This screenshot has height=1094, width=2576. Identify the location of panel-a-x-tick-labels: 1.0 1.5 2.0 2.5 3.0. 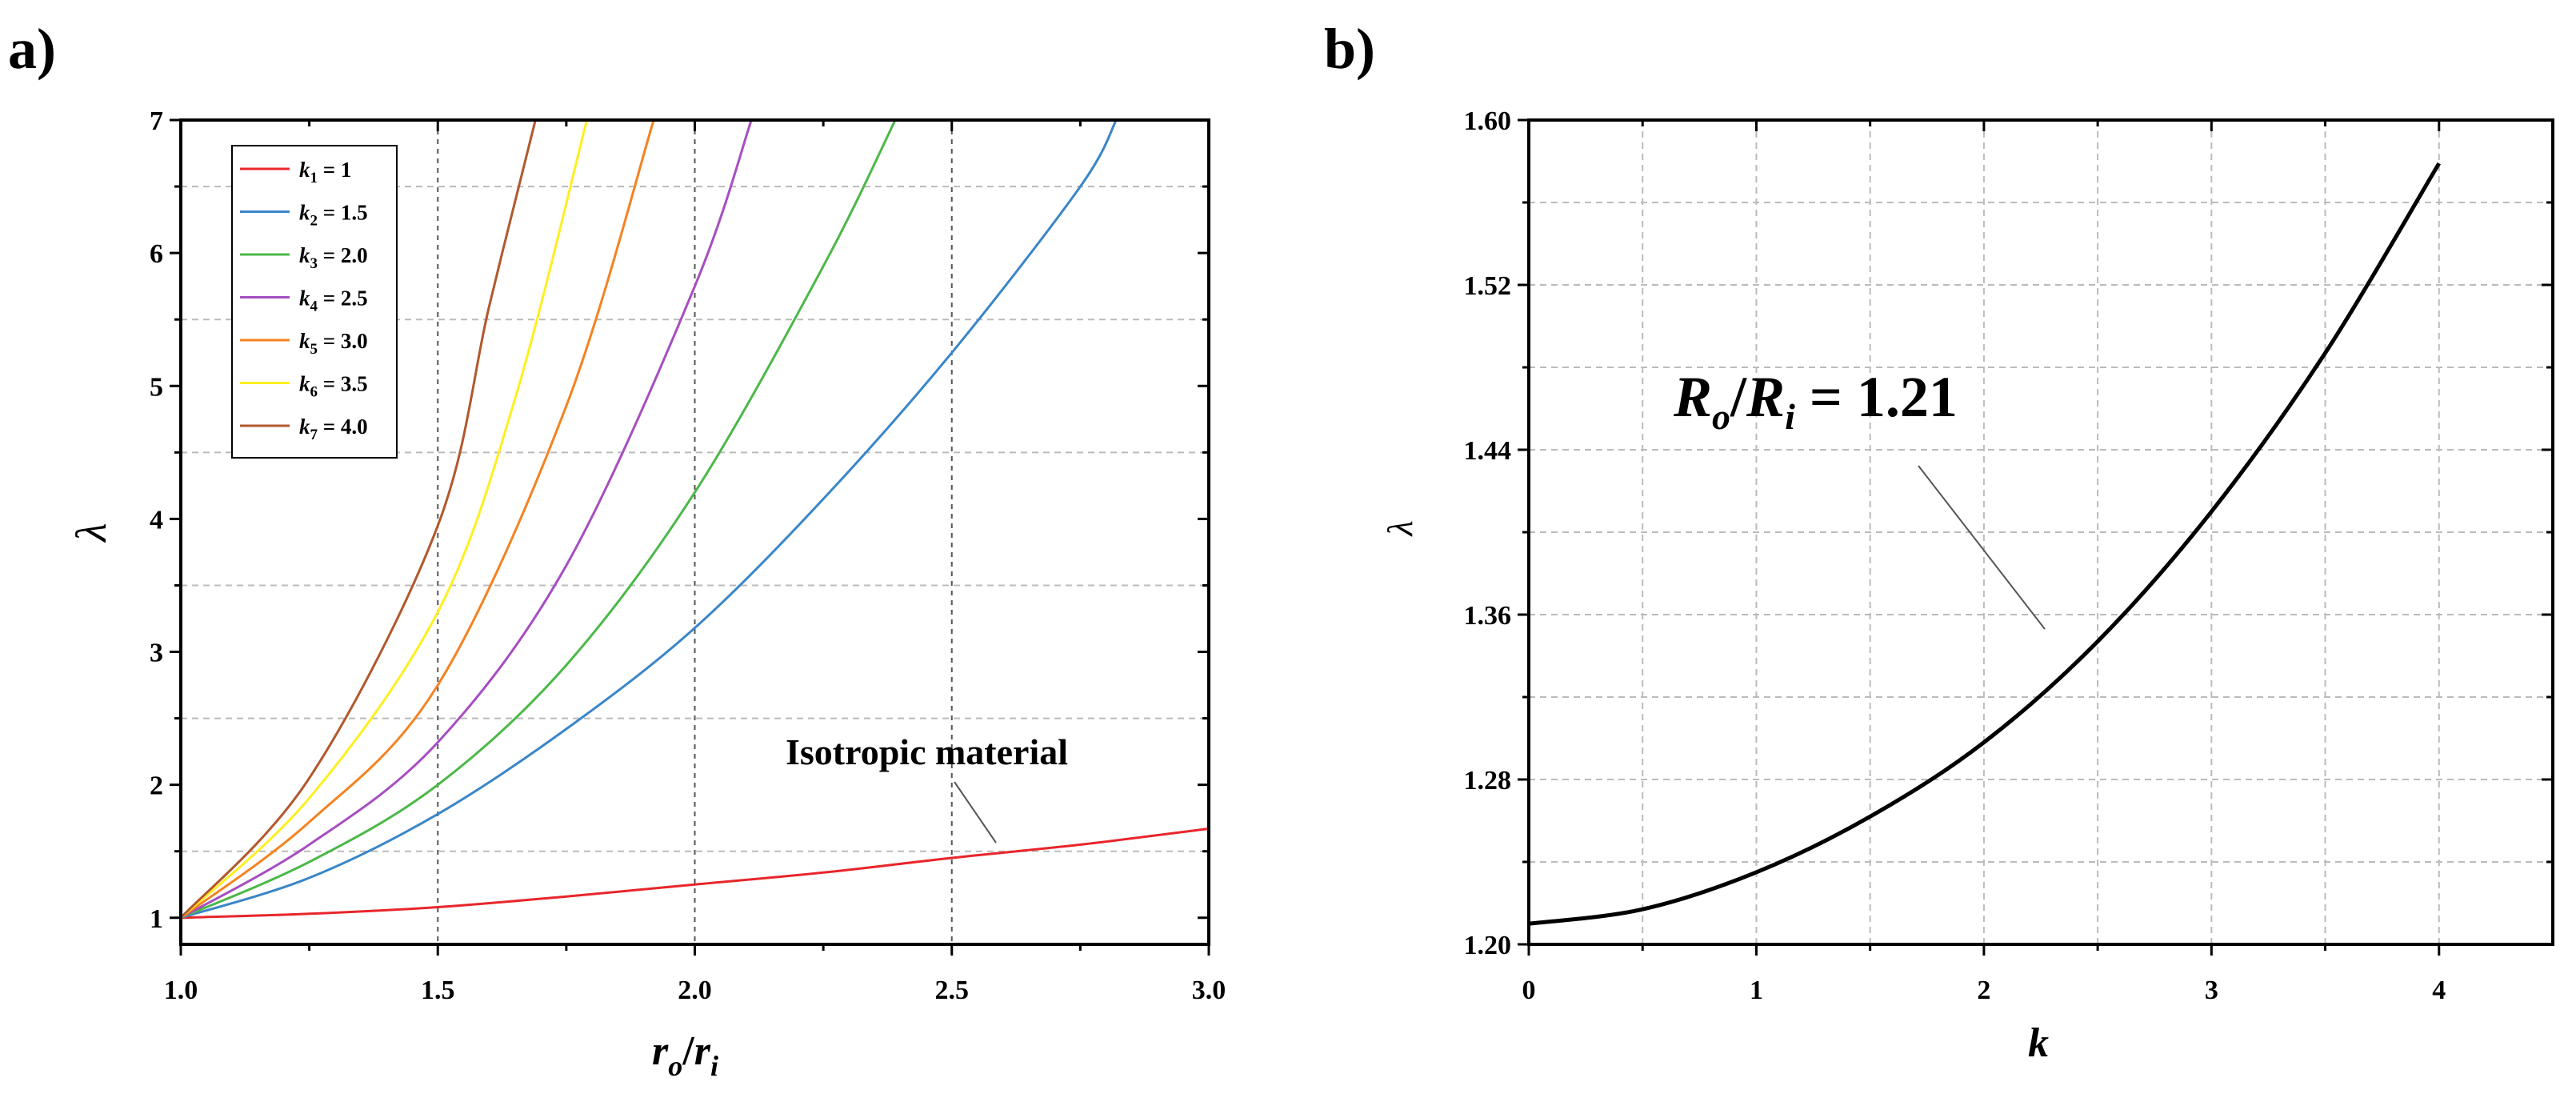
(695, 991).